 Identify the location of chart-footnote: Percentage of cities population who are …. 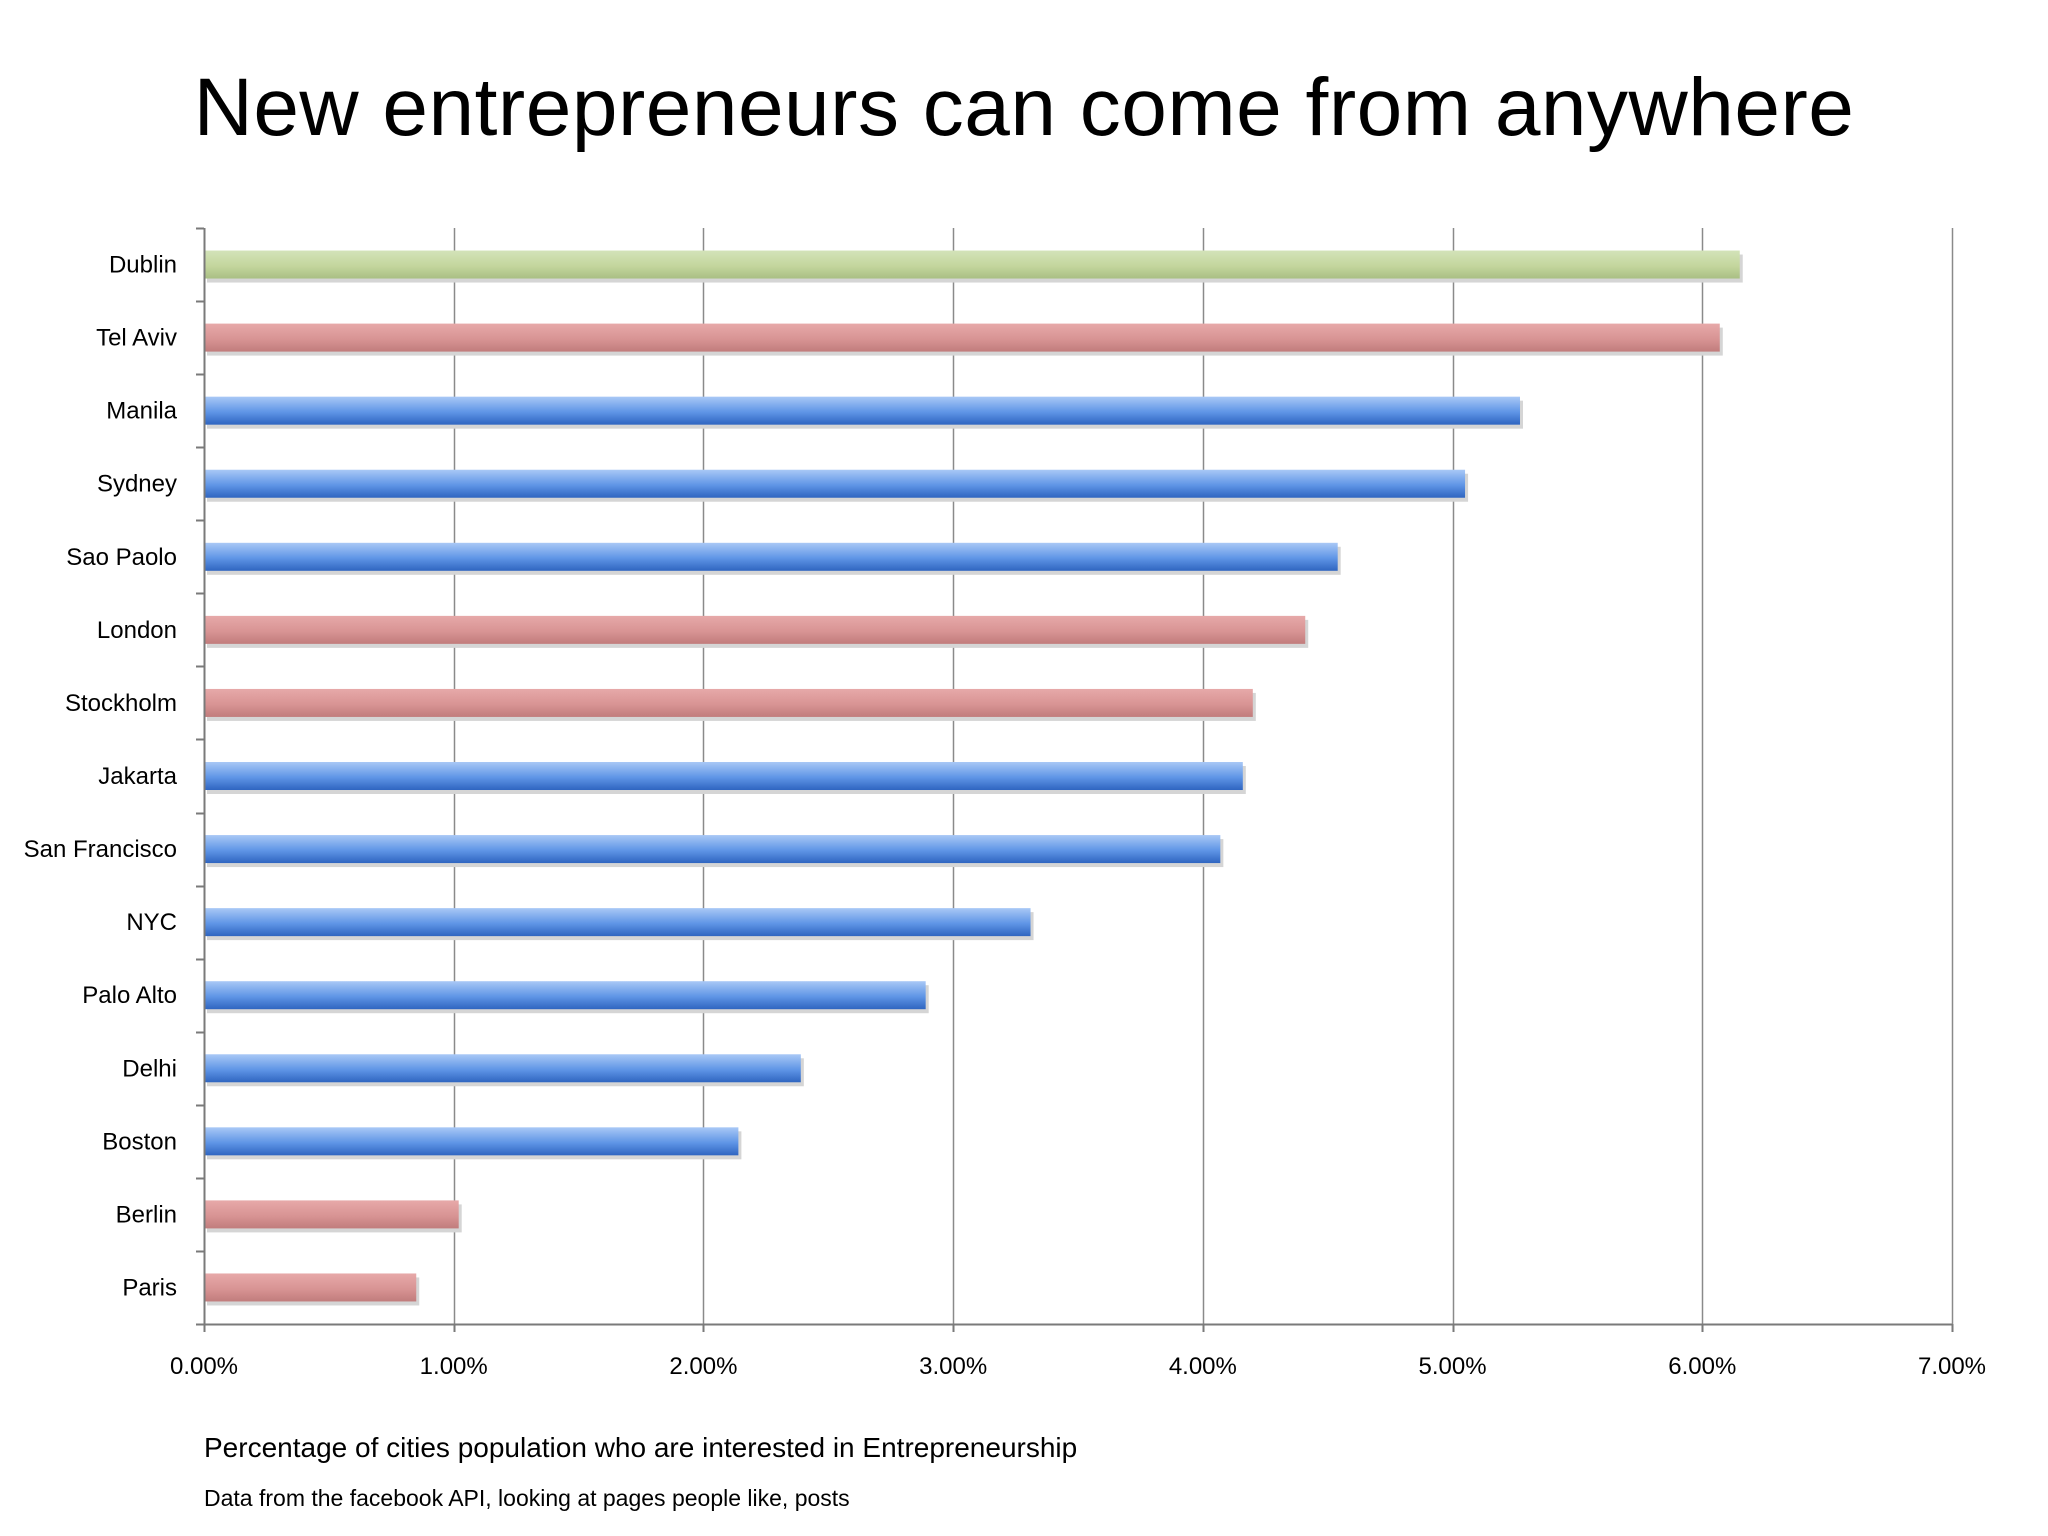
(641, 1447).